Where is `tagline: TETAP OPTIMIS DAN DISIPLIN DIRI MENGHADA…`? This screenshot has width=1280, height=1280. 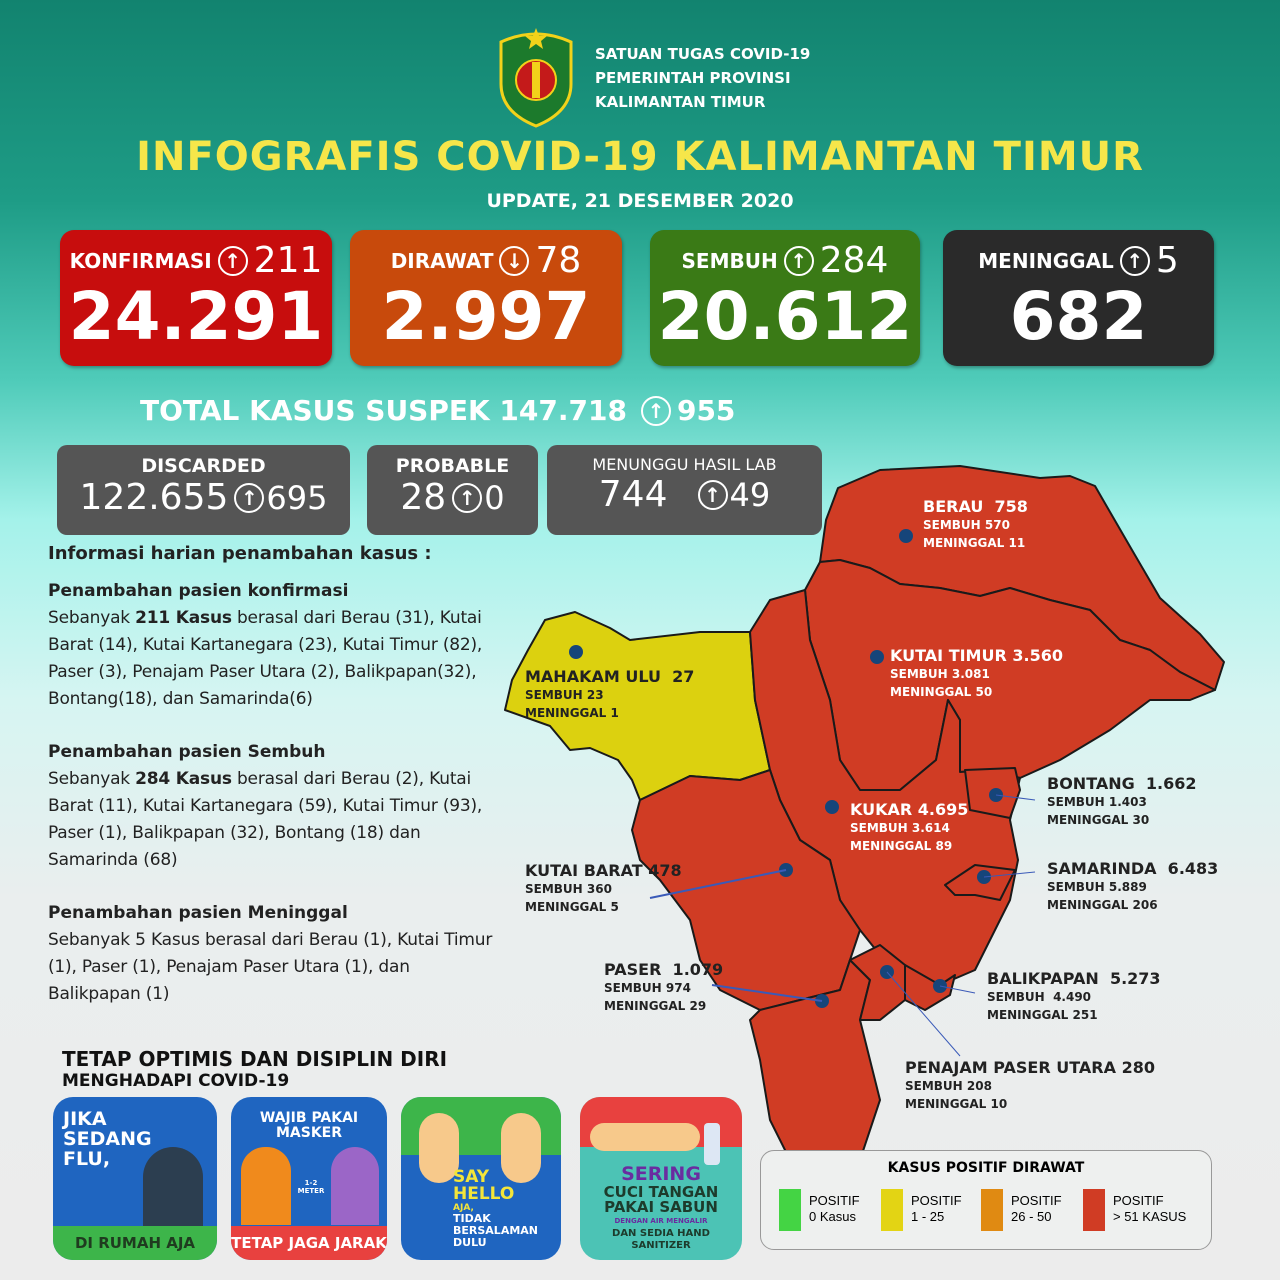
tagline: TETAP OPTIMIS DAN DISIPLIN DIRI MENGHADA… is located at coordinates (254, 1069).